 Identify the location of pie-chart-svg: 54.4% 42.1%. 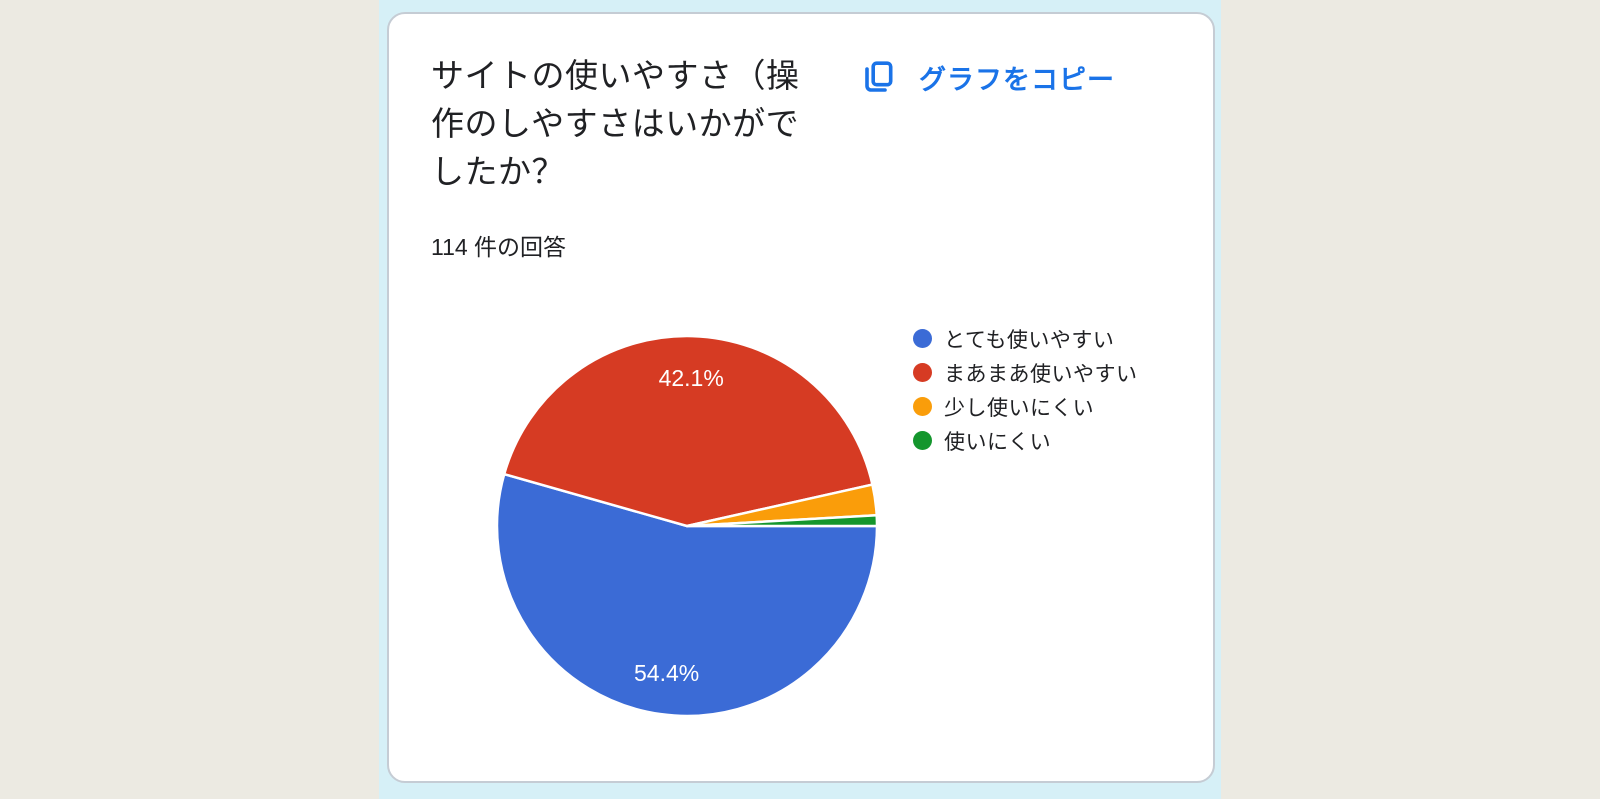
(687, 526).